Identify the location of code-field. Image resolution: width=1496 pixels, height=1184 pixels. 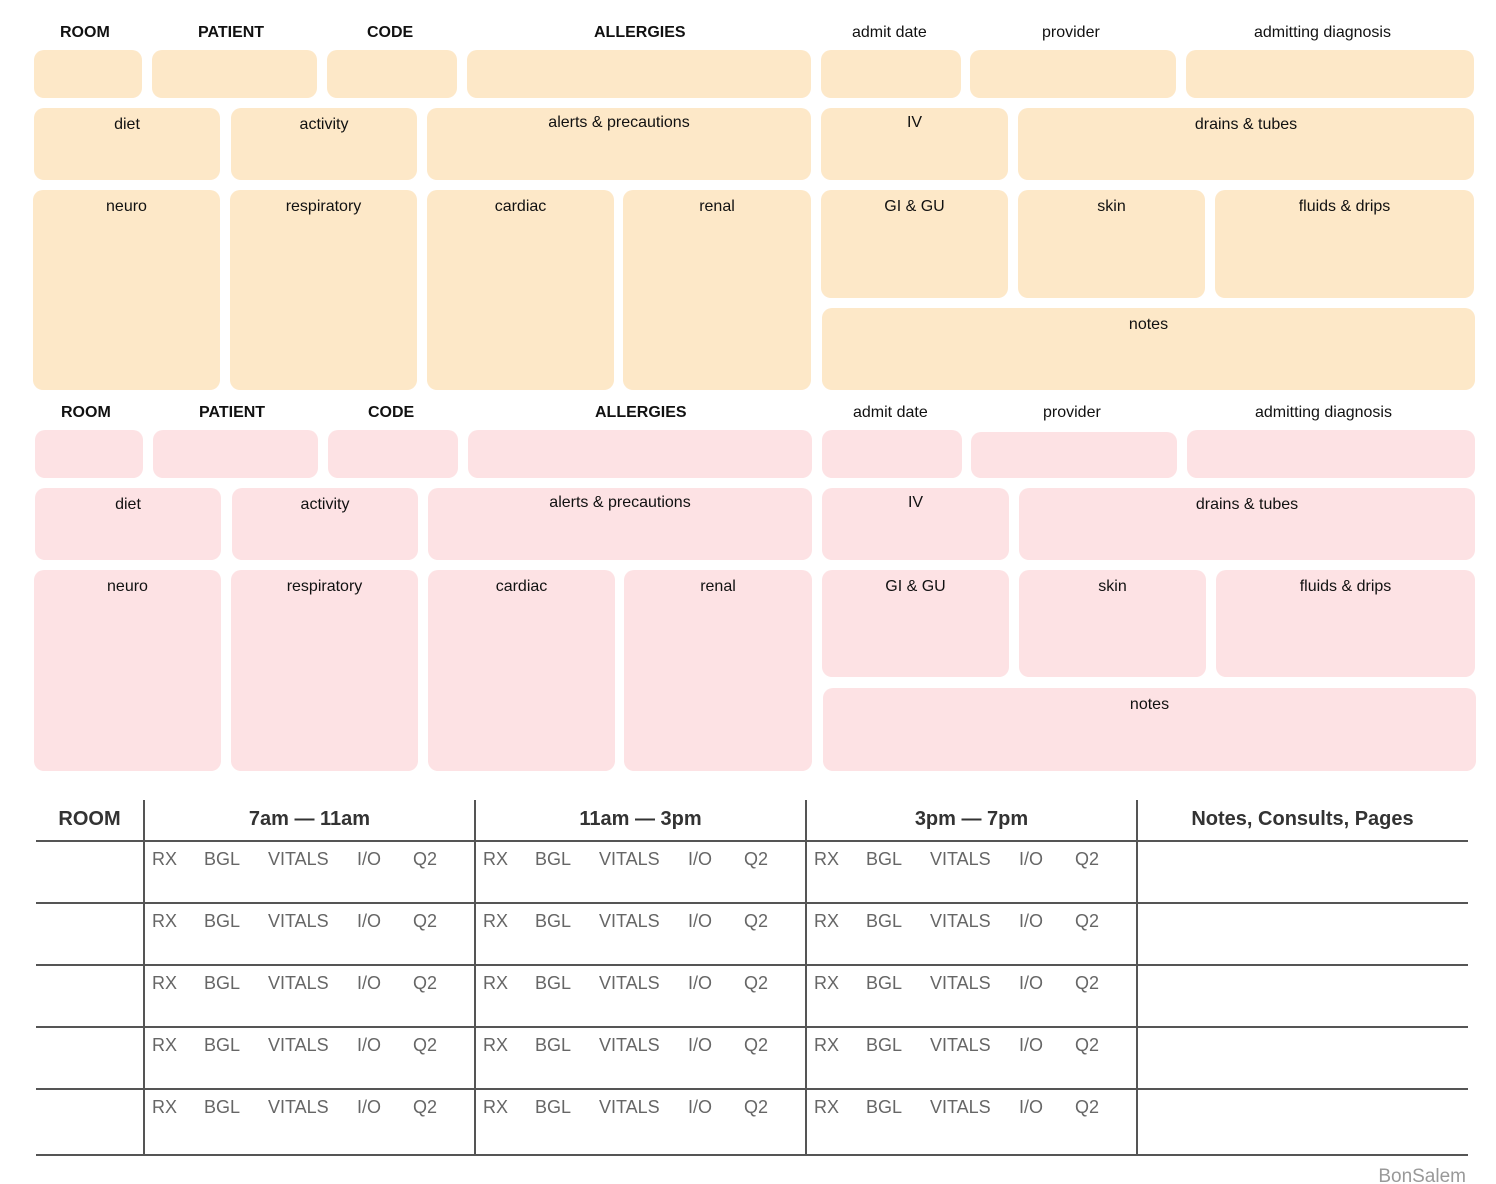
(392, 74).